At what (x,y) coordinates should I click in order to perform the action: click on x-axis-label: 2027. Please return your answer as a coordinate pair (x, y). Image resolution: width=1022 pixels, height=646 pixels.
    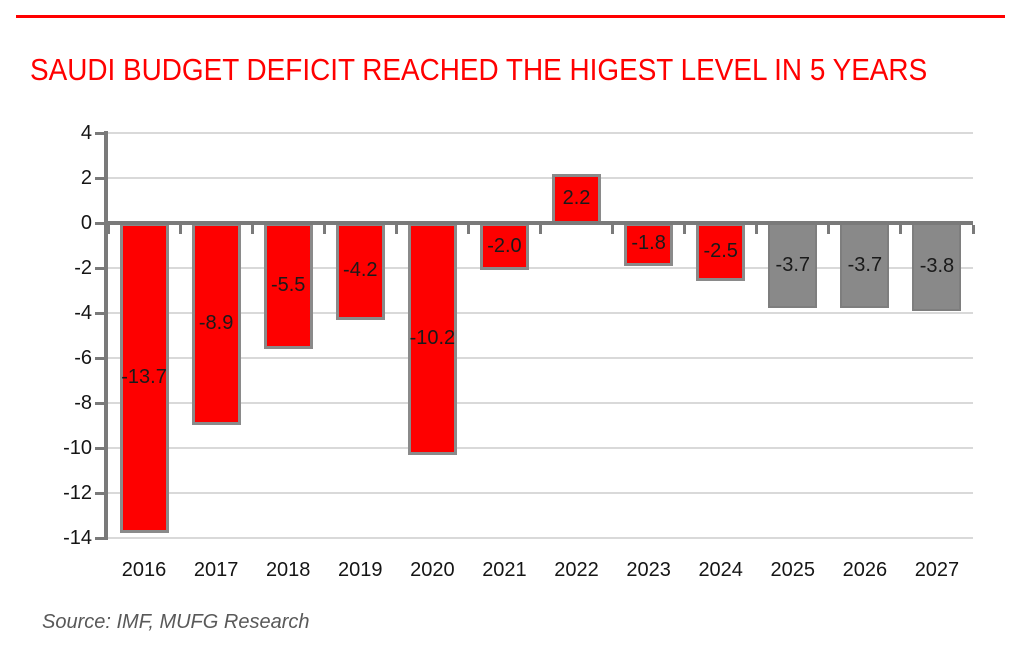
    Looking at the image, I should click on (937, 570).